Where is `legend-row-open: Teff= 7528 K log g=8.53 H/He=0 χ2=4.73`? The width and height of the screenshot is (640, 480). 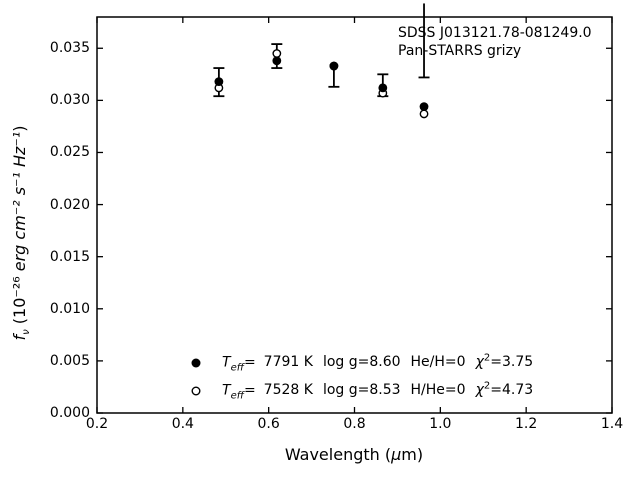 legend-row-open: Teff= 7528 K log g=8.53 H/He=0 χ2=4.73 is located at coordinates (361, 391).